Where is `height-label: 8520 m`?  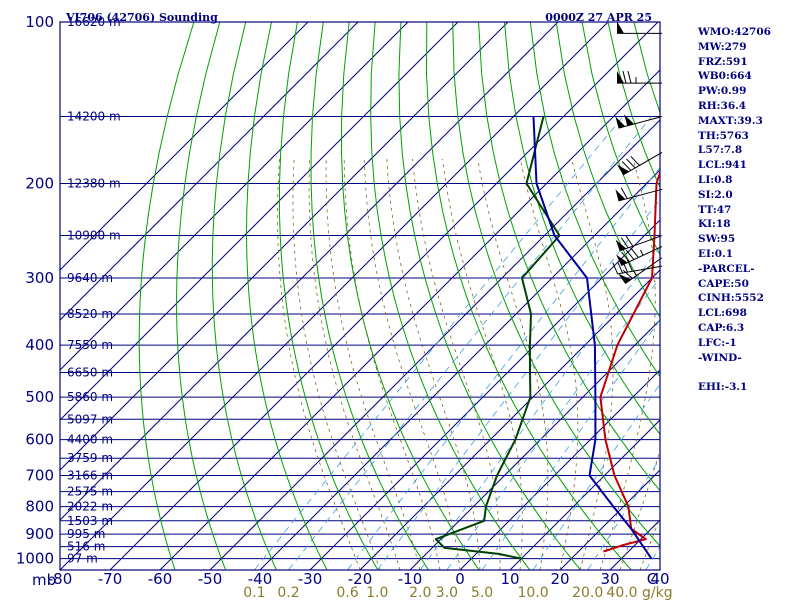
height-label: 8520 m is located at coordinates (90, 314).